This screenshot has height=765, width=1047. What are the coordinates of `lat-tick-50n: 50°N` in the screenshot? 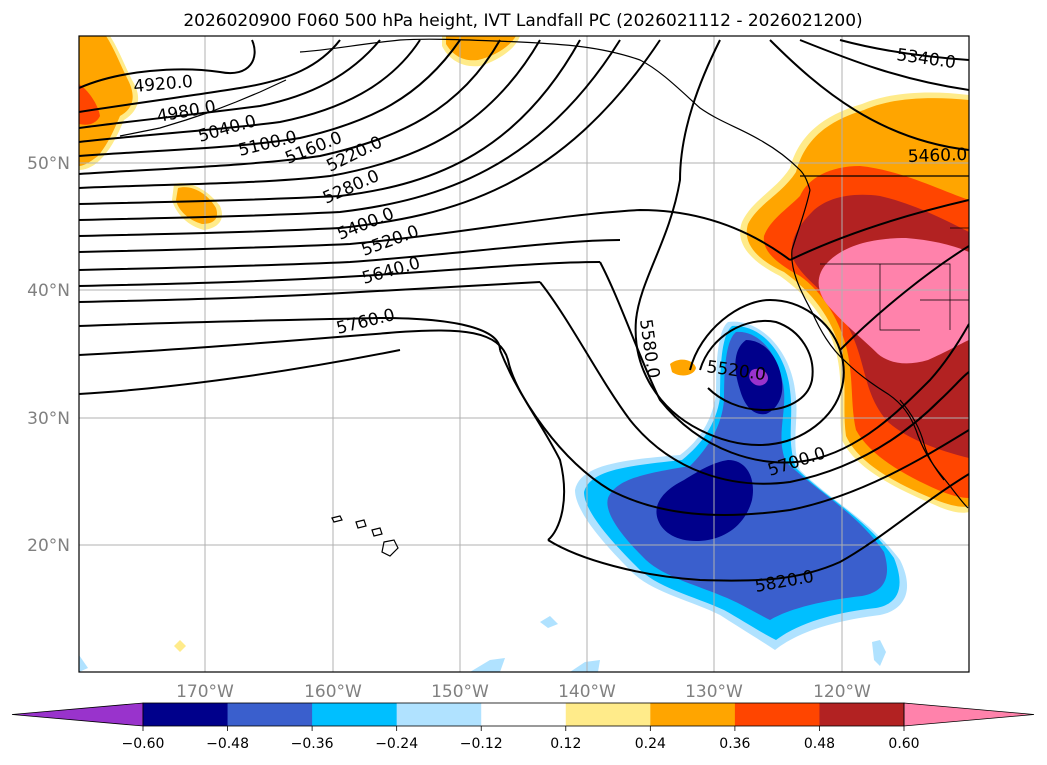 It's located at (48, 164).